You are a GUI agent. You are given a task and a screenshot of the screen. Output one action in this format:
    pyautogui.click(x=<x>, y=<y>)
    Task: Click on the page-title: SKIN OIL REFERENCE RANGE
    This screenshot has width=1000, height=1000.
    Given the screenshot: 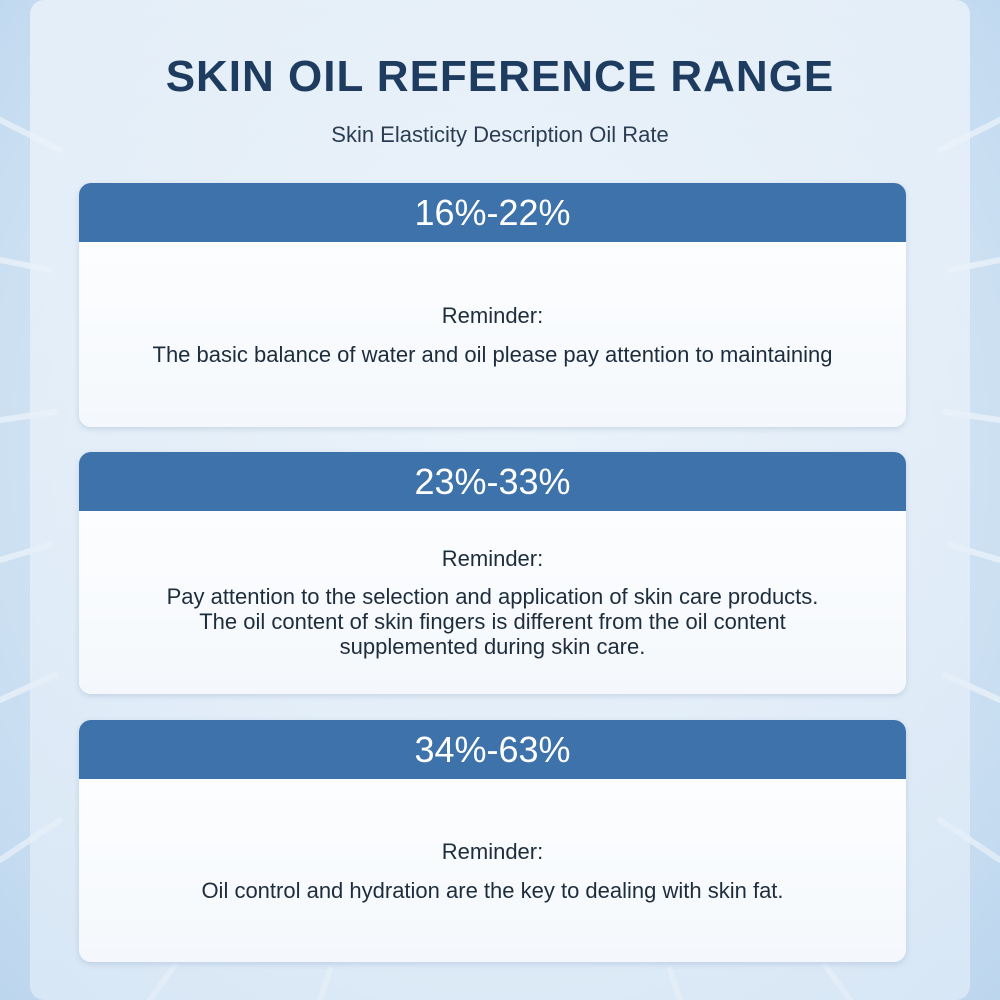 What is the action you would take?
    pyautogui.click(x=500, y=76)
    